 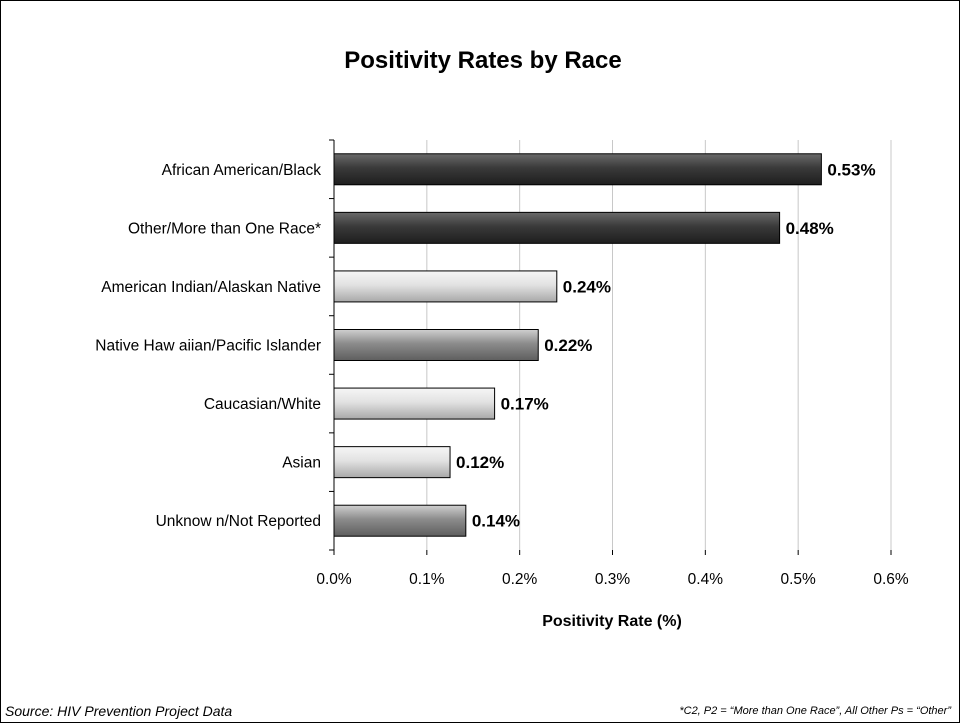 I want to click on data-label: 0.24%, so click(x=587, y=286).